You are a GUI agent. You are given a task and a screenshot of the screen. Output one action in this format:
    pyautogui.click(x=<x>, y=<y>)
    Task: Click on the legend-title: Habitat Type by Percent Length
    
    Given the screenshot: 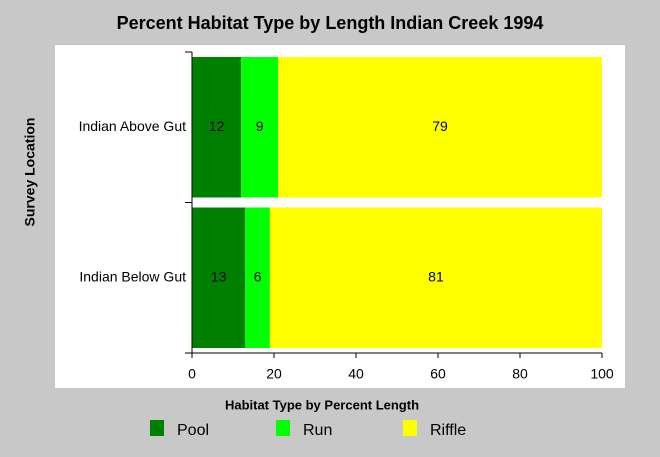 What is the action you would take?
    pyautogui.click(x=322, y=404)
    